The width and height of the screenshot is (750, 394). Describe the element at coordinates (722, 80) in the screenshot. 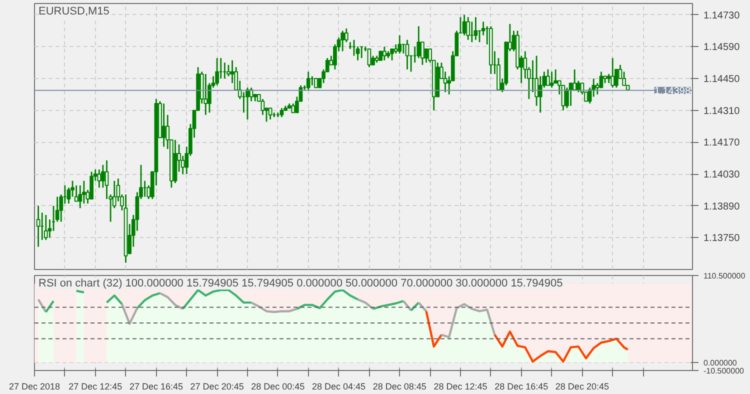

I see `y-tick-label: 1.14450` at that location.